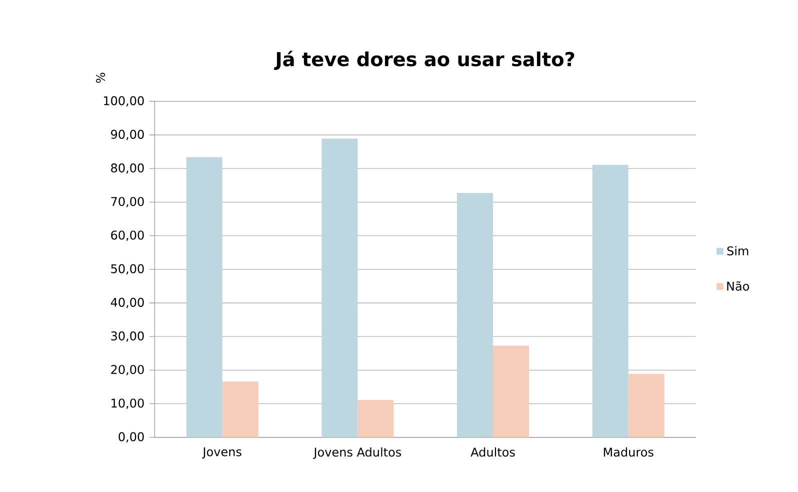 The height and width of the screenshot is (492, 798). What do you see at coordinates (127, 202) in the screenshot?
I see `y-tick-label: 70,00` at bounding box center [127, 202].